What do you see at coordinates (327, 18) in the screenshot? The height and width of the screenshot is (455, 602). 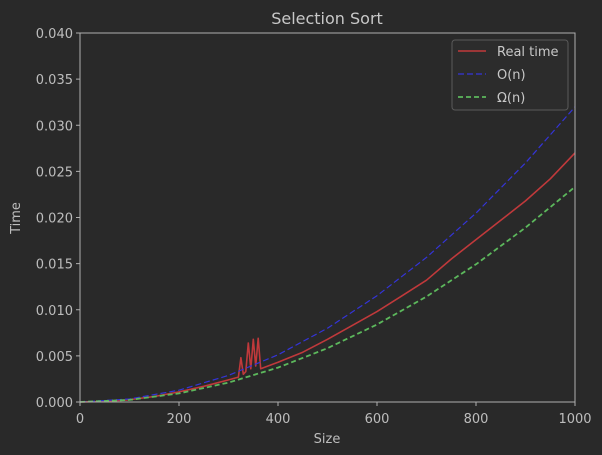 I see `chart-title: Selection Sort` at bounding box center [327, 18].